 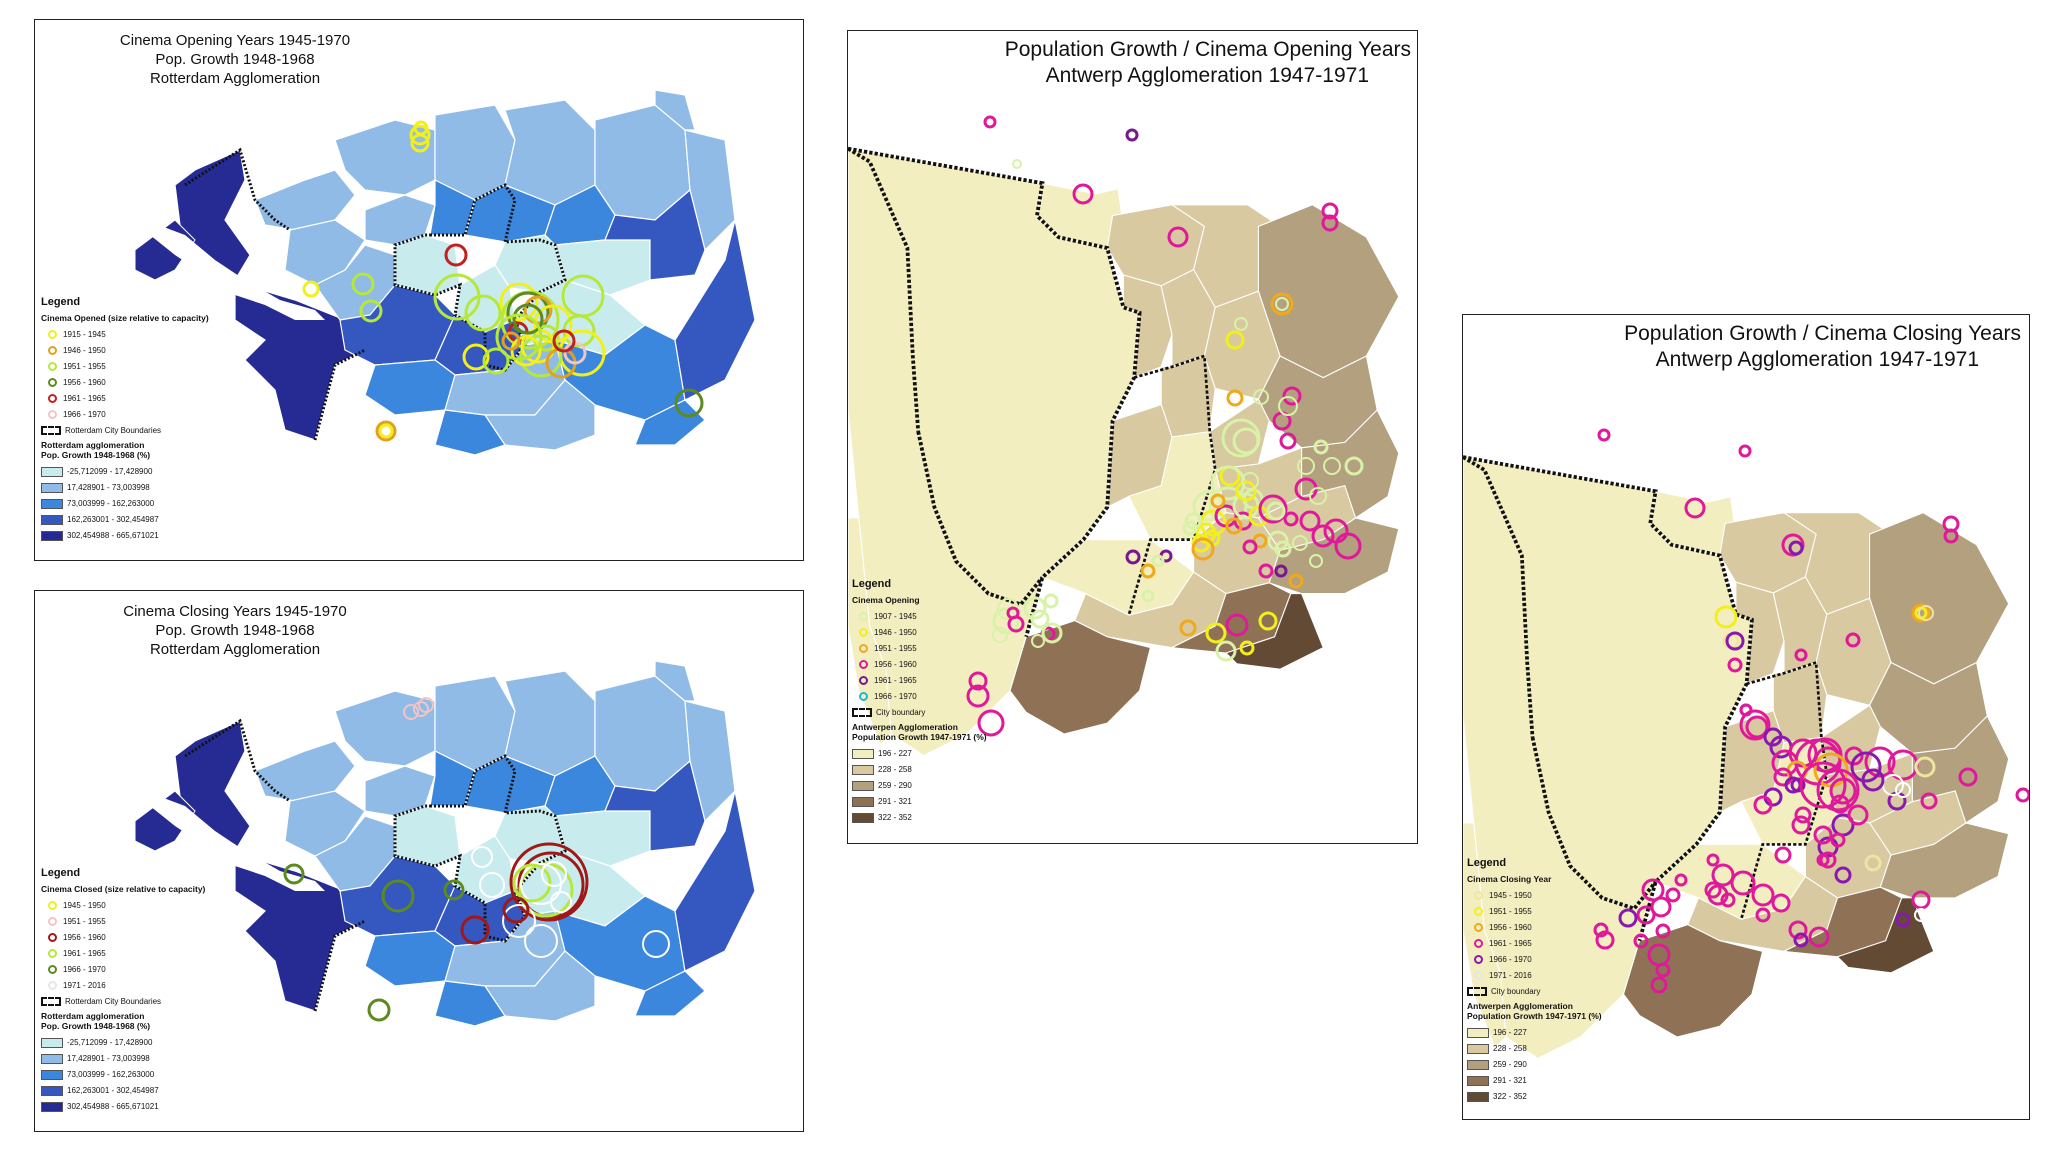 What do you see at coordinates (1510, 959) in the screenshot?
I see `cinema-class-label: 1966 - 1970` at bounding box center [1510, 959].